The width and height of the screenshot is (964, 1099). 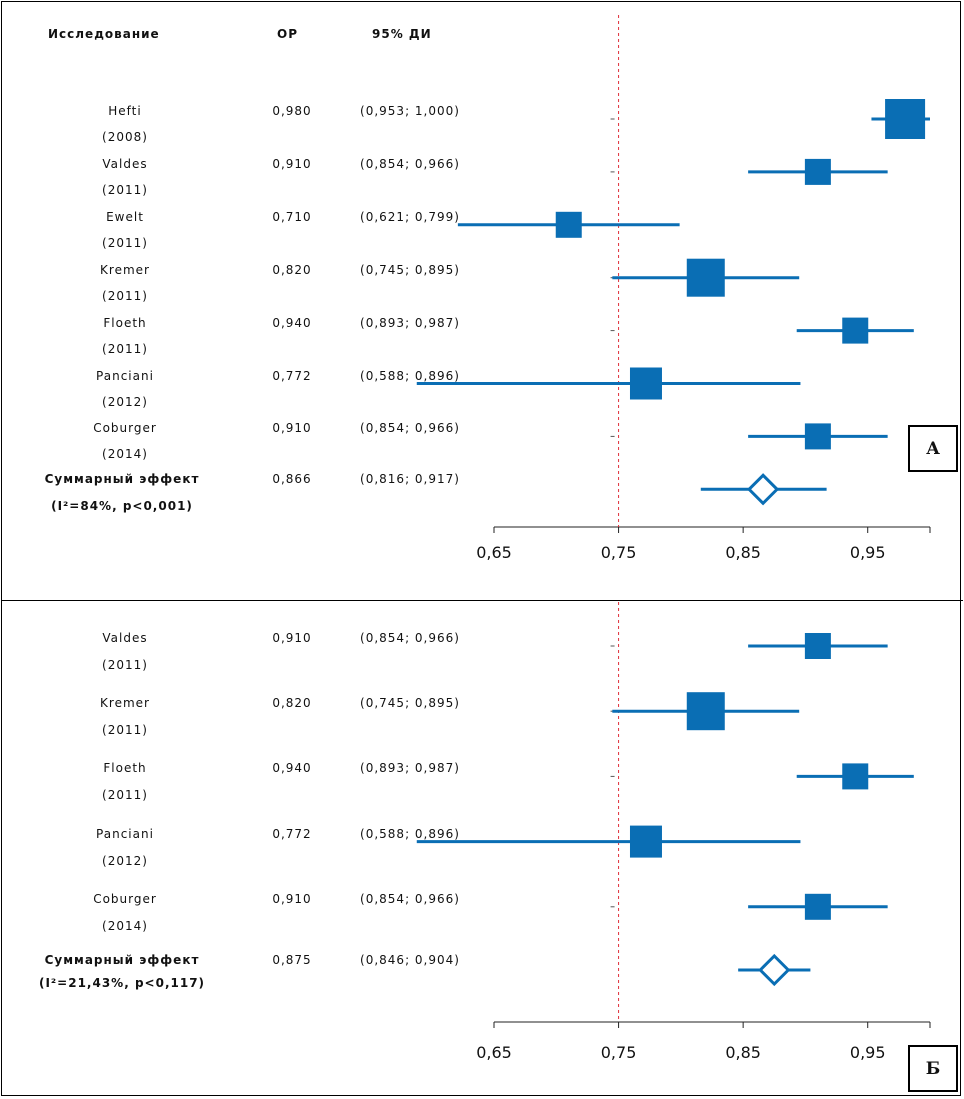 I want to click on summary-stats: (I²=84%, p<0,001), so click(x=122, y=506).